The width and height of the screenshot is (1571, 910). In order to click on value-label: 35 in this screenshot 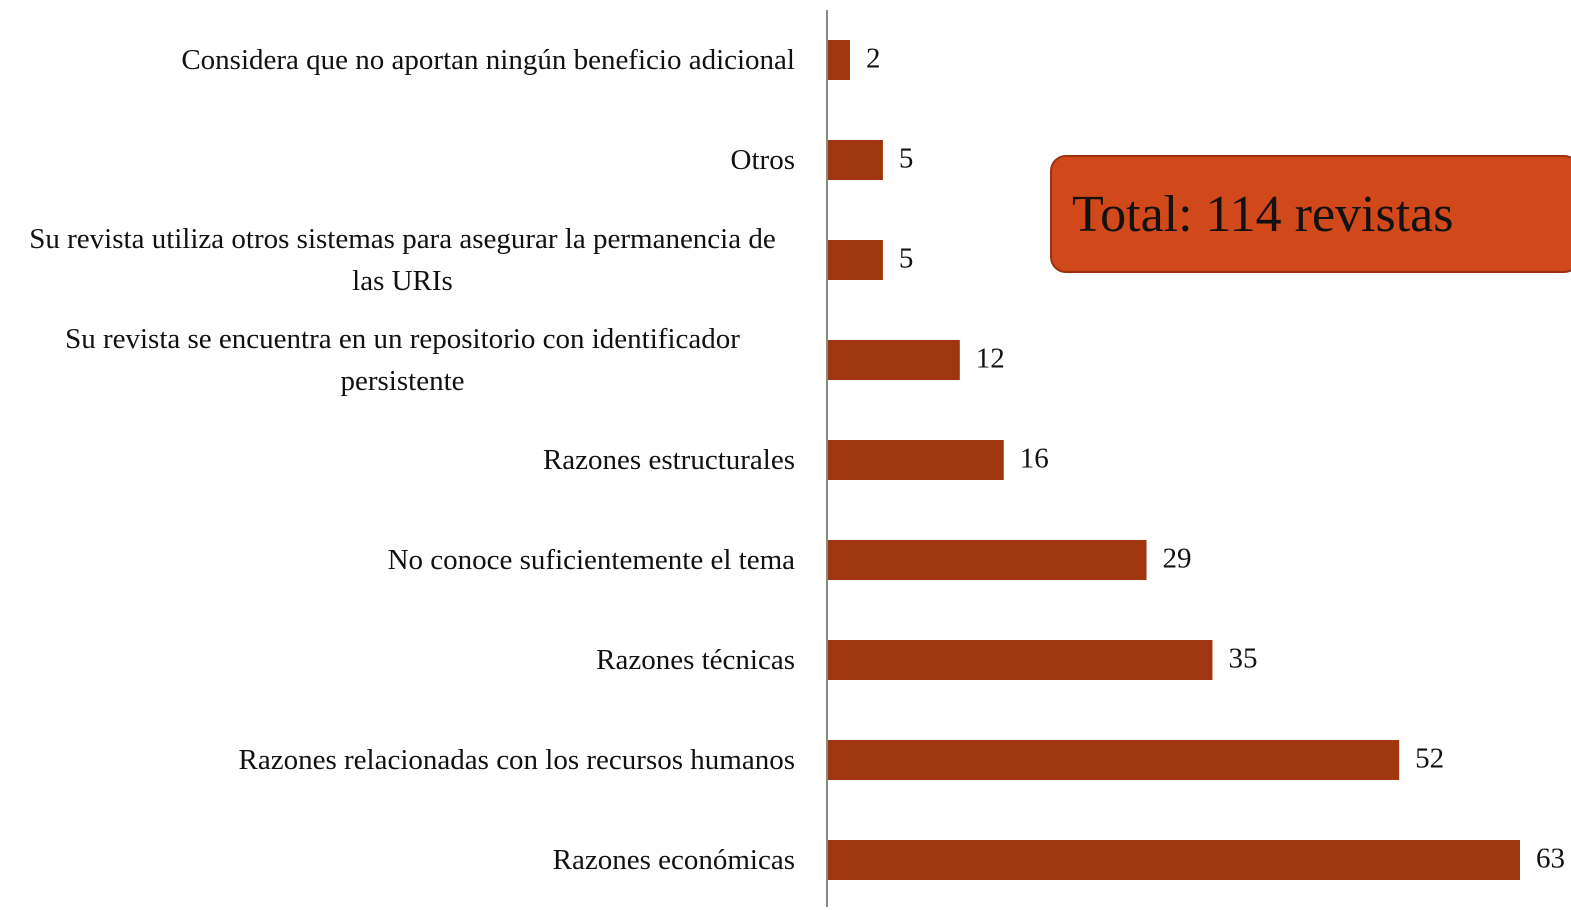, I will do `click(1242, 659)`.